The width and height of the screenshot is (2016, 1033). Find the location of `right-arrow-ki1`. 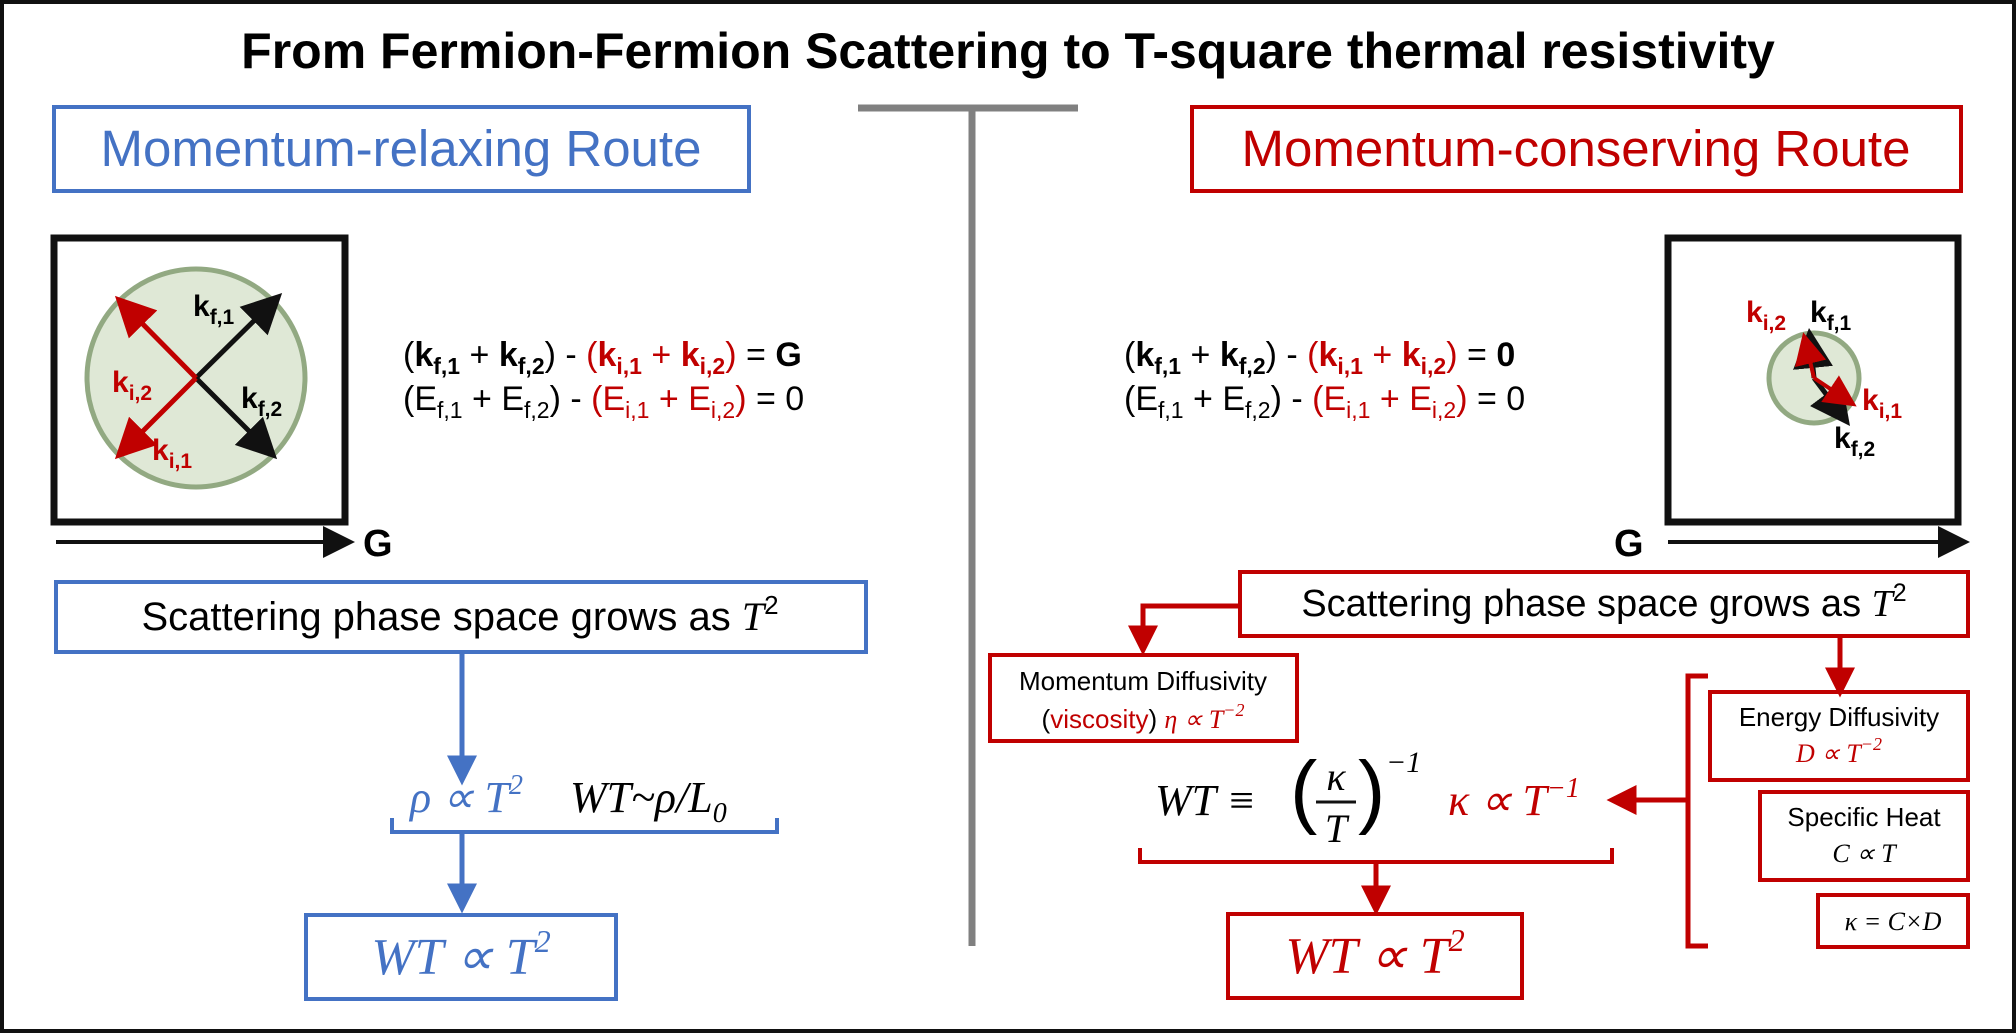

right-arrow-ki1 is located at coordinates (1834, 391).